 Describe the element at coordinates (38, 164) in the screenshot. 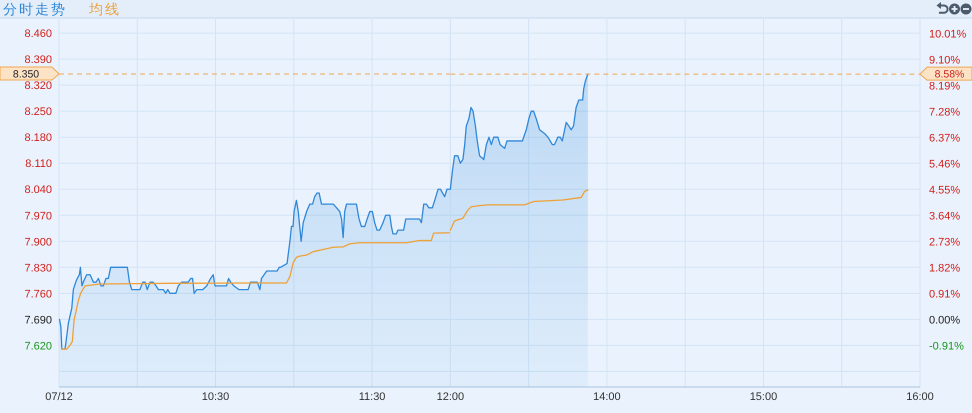

I see `y-tick-label: 8.110` at that location.